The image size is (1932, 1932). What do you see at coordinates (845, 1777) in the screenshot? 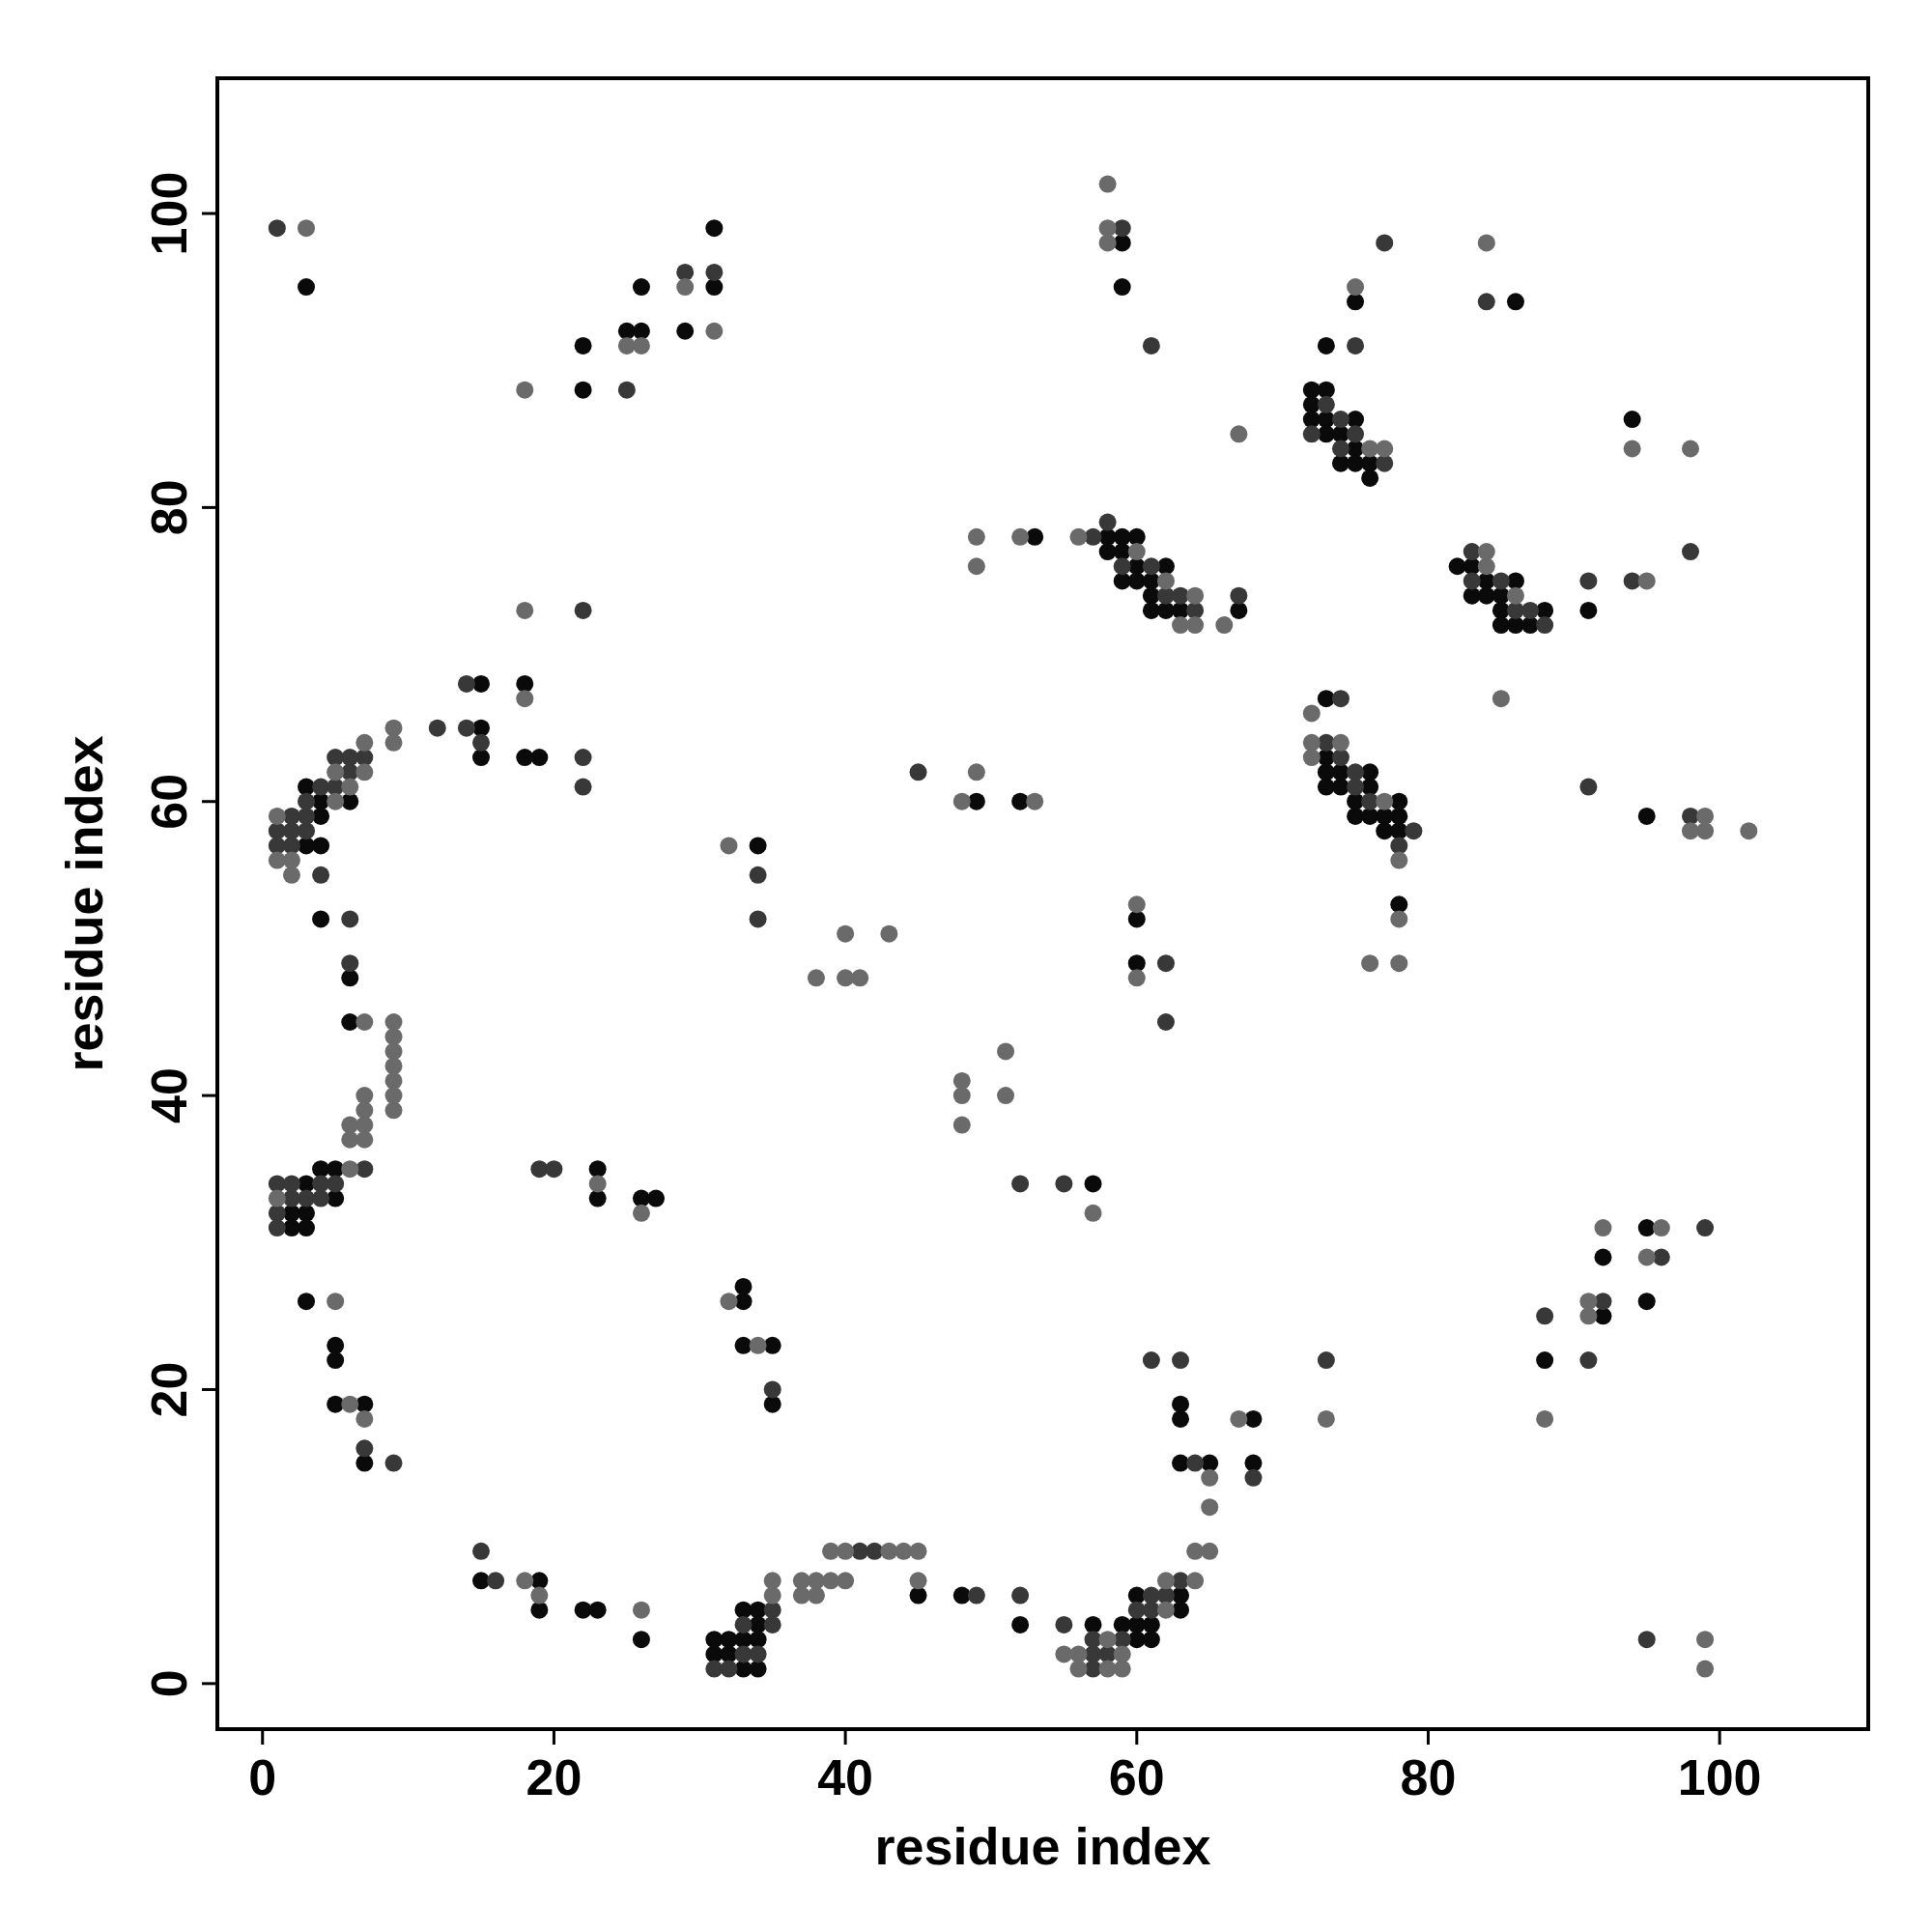
I see `x-tick-label: 40` at bounding box center [845, 1777].